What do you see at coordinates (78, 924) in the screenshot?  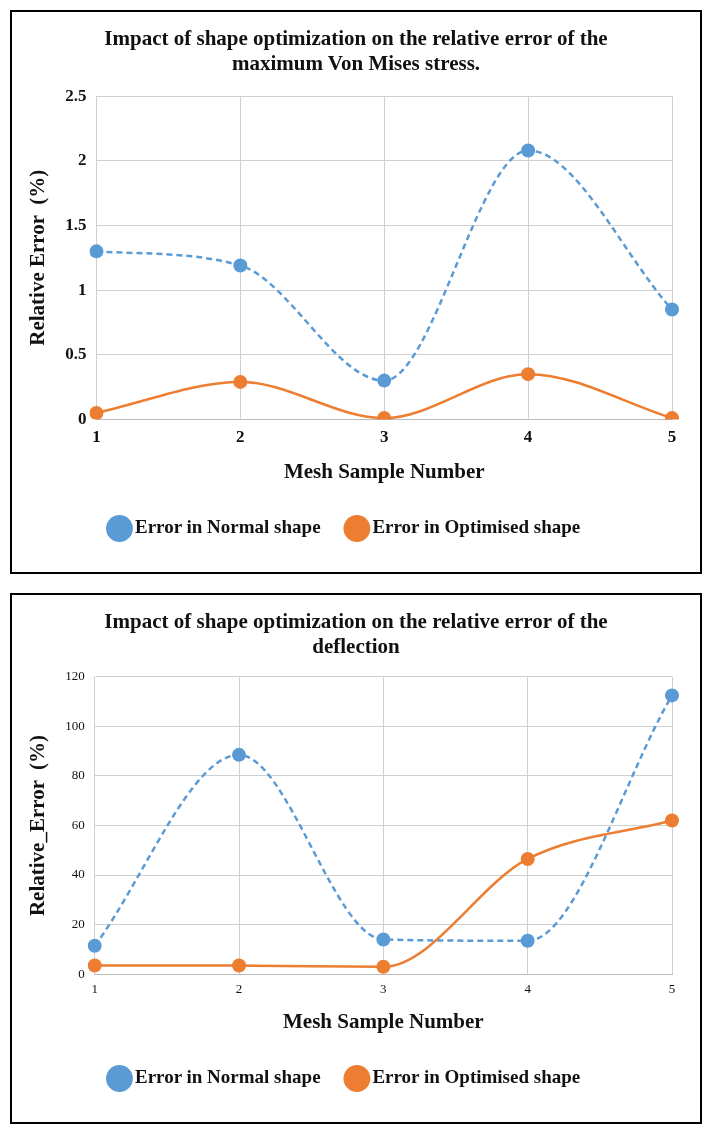 I see `y-tick-label: 20` at bounding box center [78, 924].